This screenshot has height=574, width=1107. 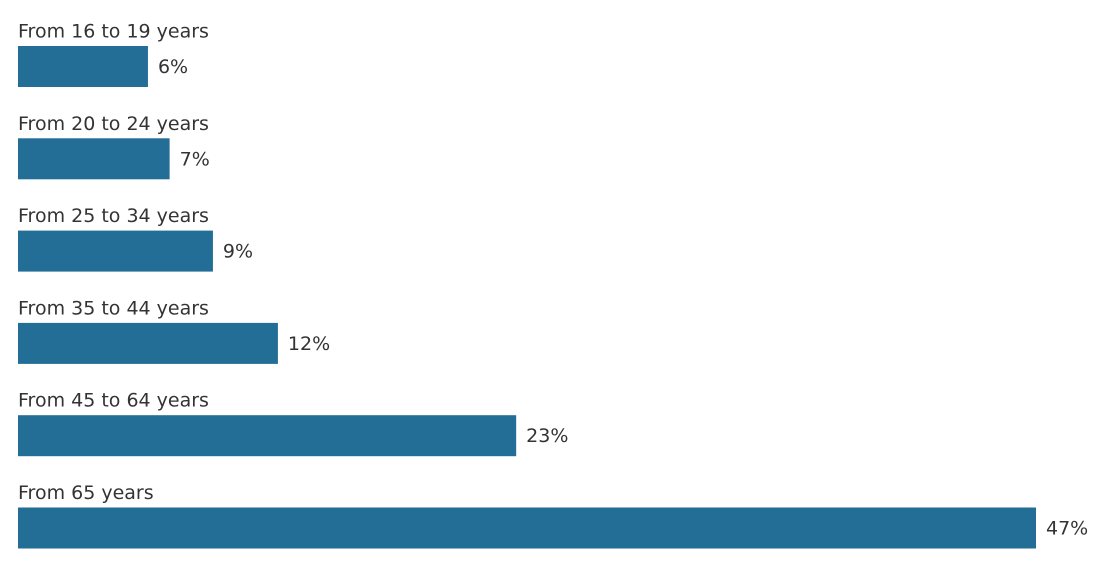 What do you see at coordinates (113, 216) in the screenshot?
I see `category-label: From 25 to 34 years` at bounding box center [113, 216].